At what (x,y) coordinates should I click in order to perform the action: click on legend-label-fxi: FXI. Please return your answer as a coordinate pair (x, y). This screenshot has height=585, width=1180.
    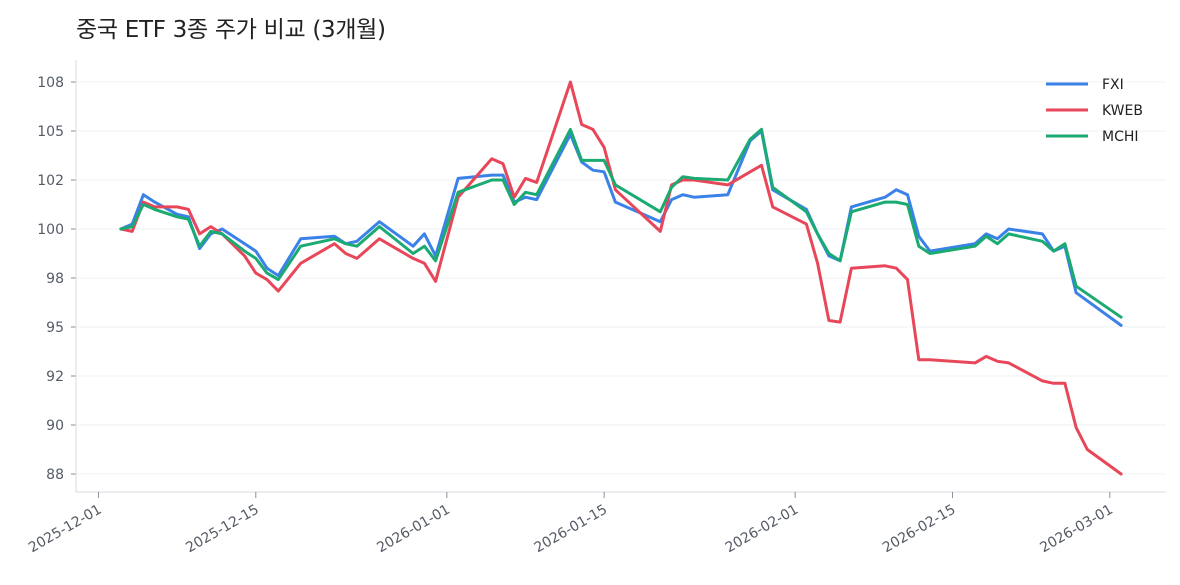
    Looking at the image, I should click on (1113, 85).